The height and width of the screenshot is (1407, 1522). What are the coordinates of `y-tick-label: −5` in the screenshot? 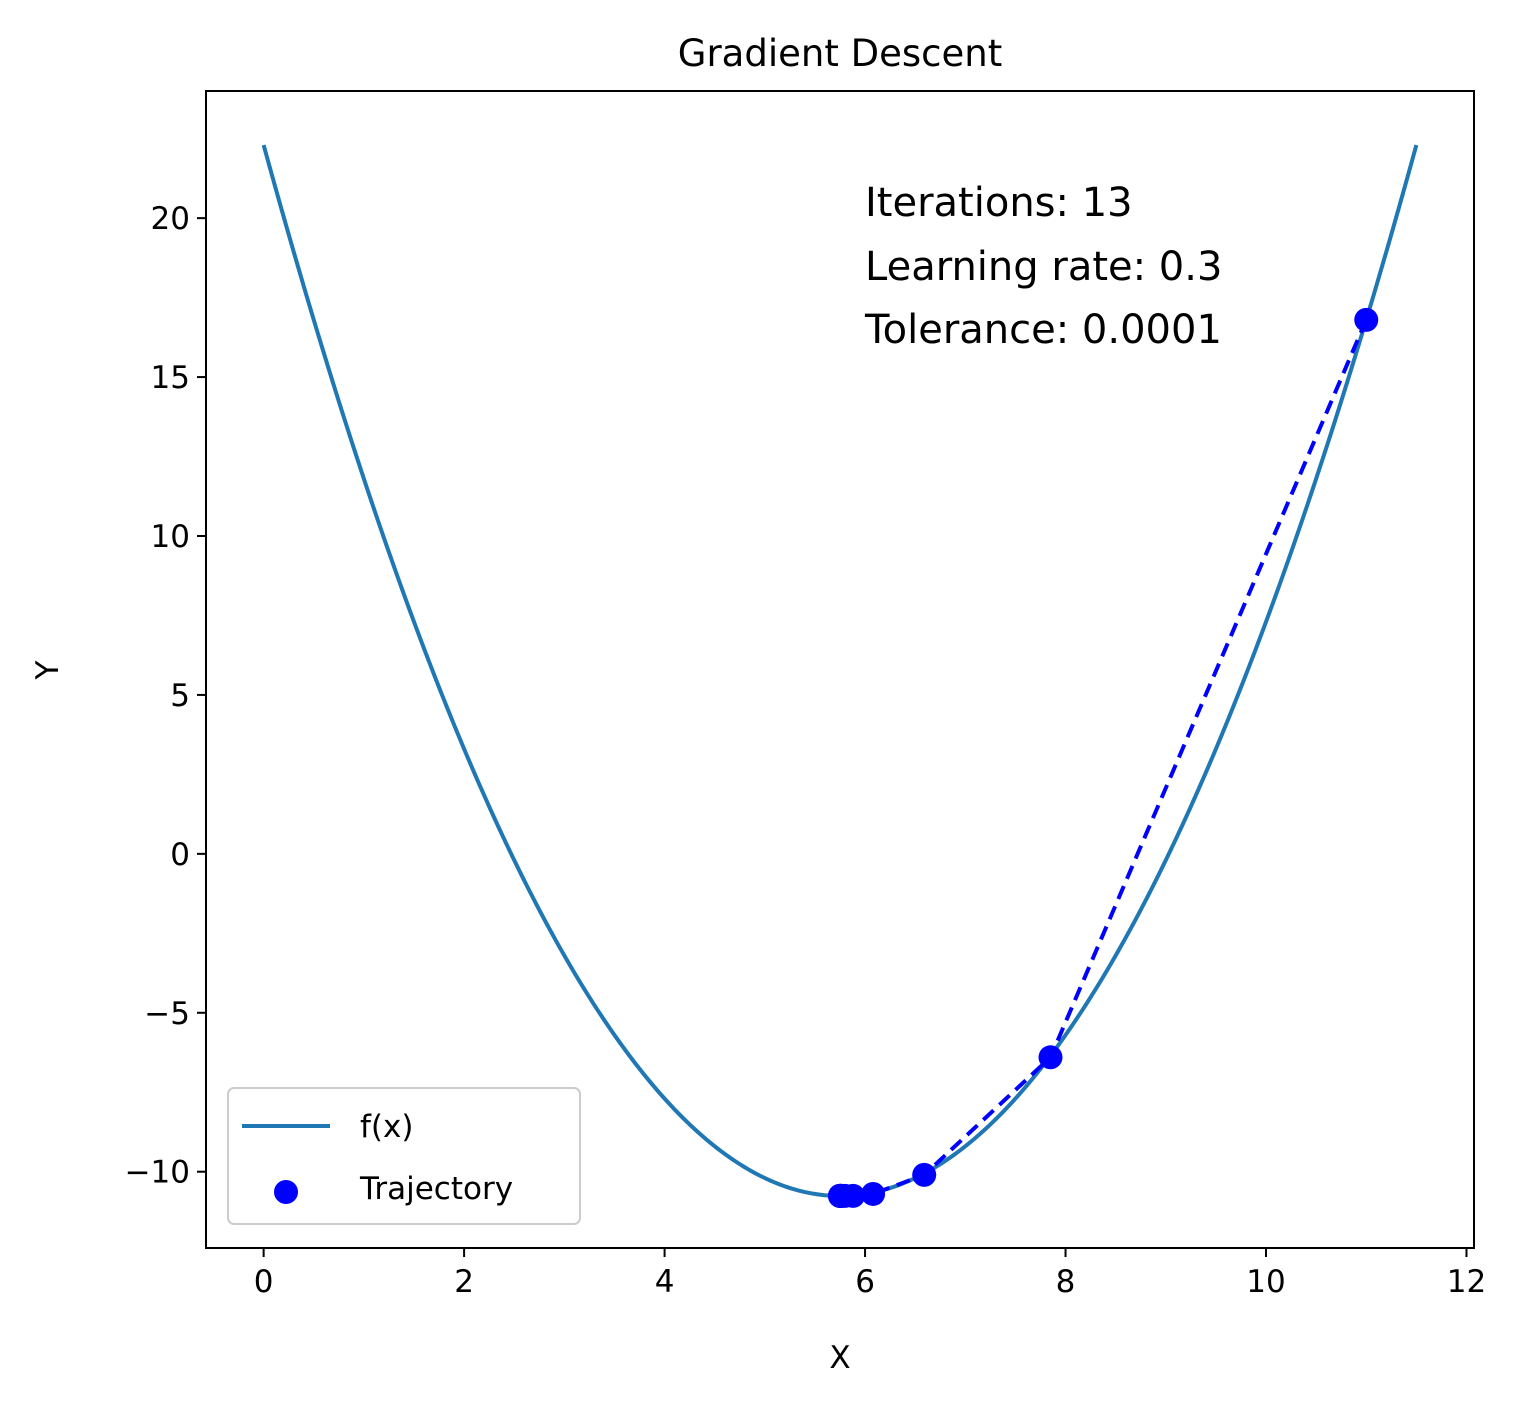 It's located at (167, 1014).